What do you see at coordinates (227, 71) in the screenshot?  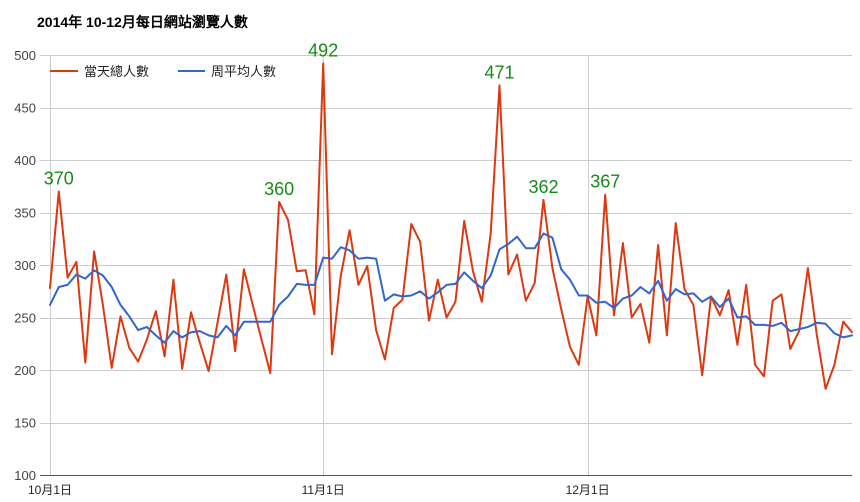 I see `legend-item-weekly-average: 周平均人數` at bounding box center [227, 71].